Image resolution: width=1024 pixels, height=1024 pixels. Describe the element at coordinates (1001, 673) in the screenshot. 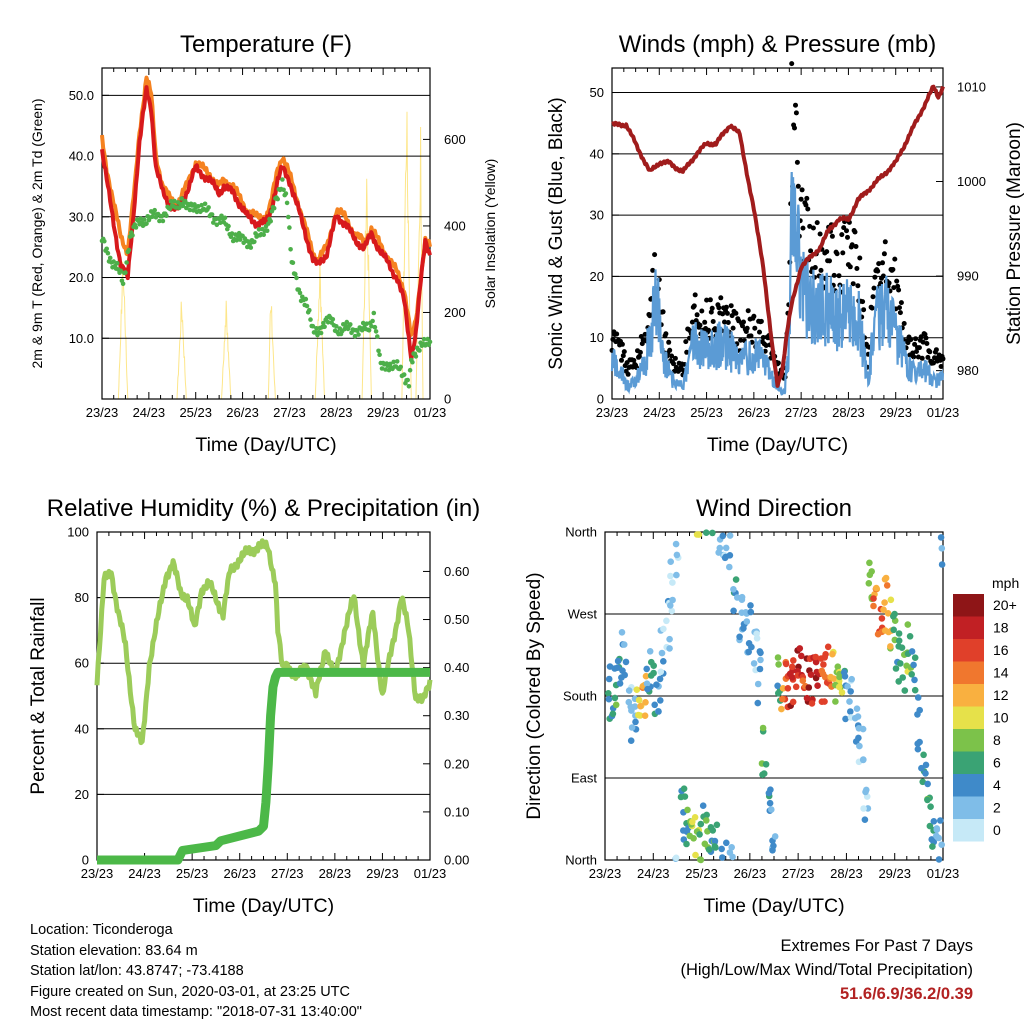

I see `legend-label: 14` at that location.